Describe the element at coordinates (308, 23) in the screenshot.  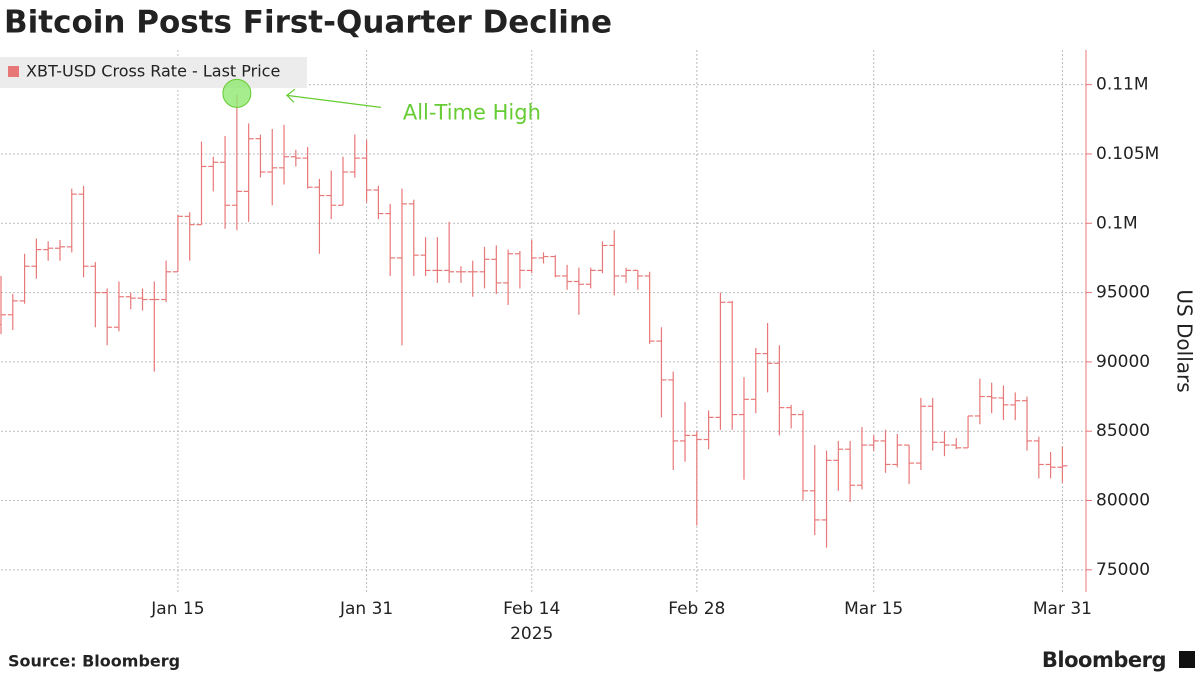
I see `chart-title: Bitcoin Posts First-Quarter Decline` at that location.